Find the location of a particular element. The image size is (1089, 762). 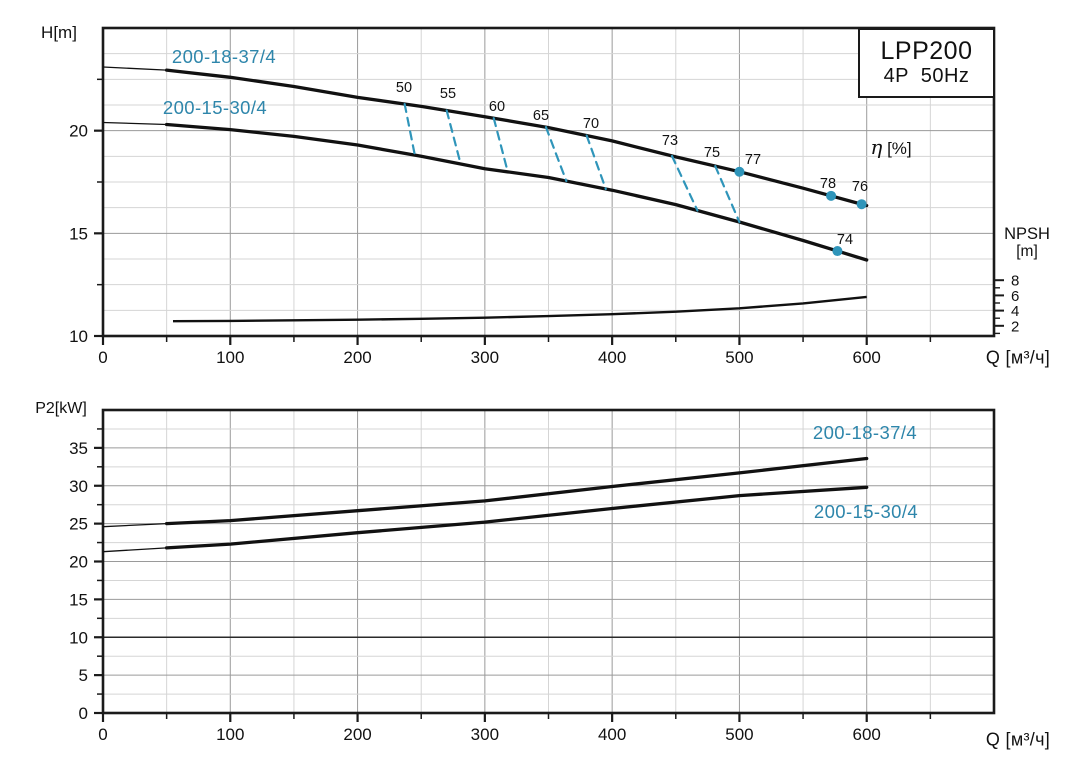

efficiency-dot-label: 76 is located at coordinates (860, 187).